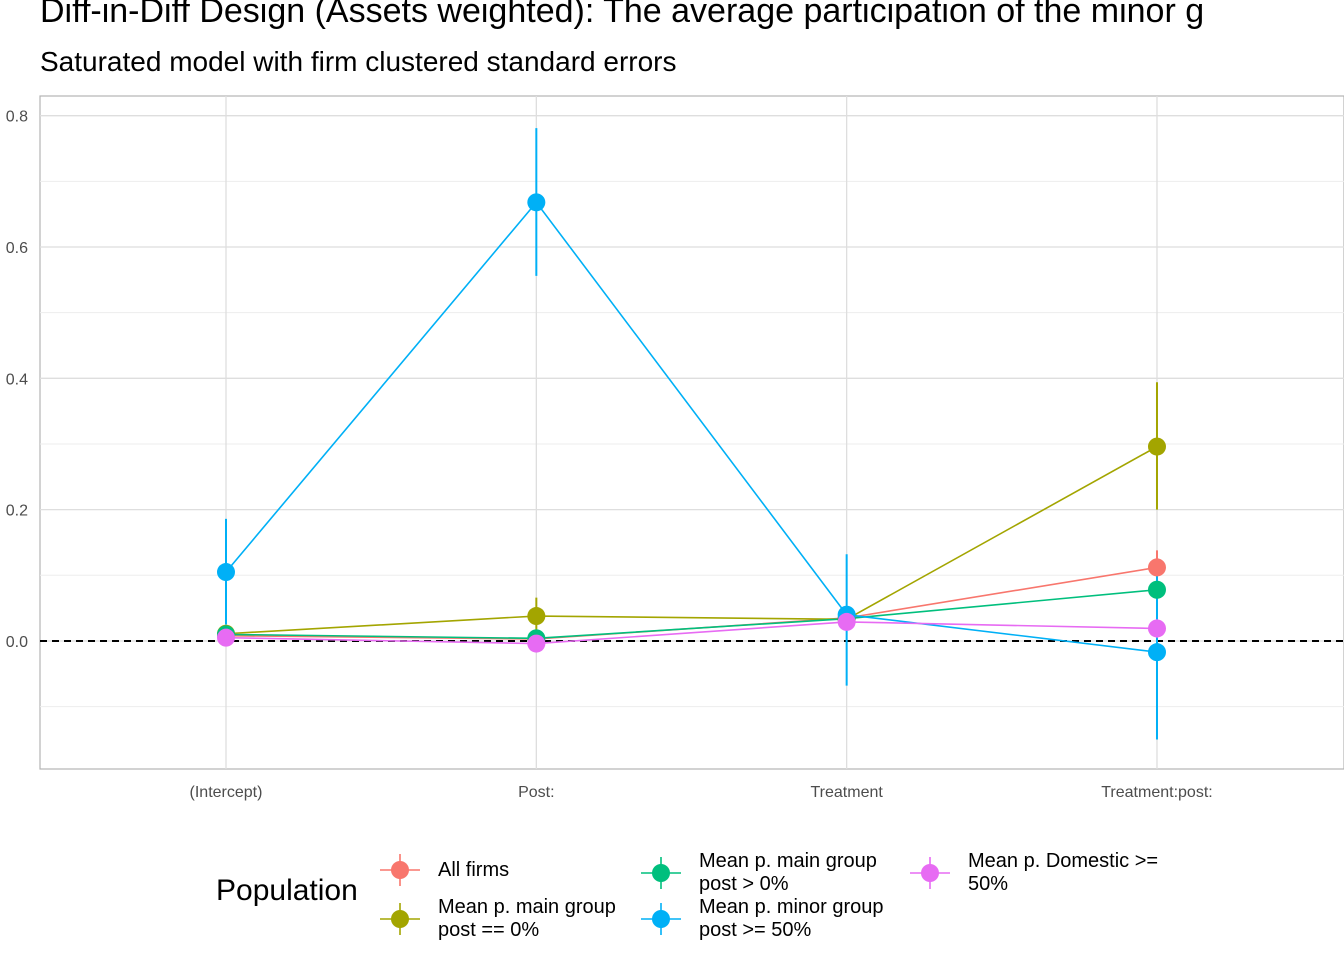 The width and height of the screenshot is (1344, 960). Describe the element at coordinates (287, 890) in the screenshot. I see `legend-title: Population` at that location.